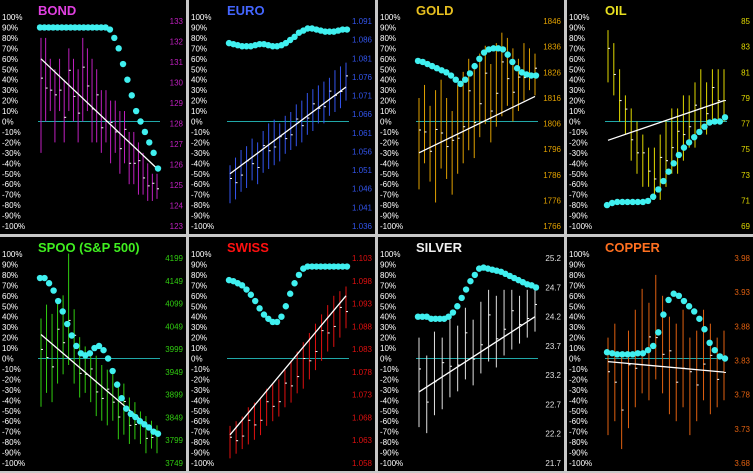 This screenshot has height=473, width=753. Describe the element at coordinates (177, 144) in the screenshot. I see `price-tick-label: 127` at that location.